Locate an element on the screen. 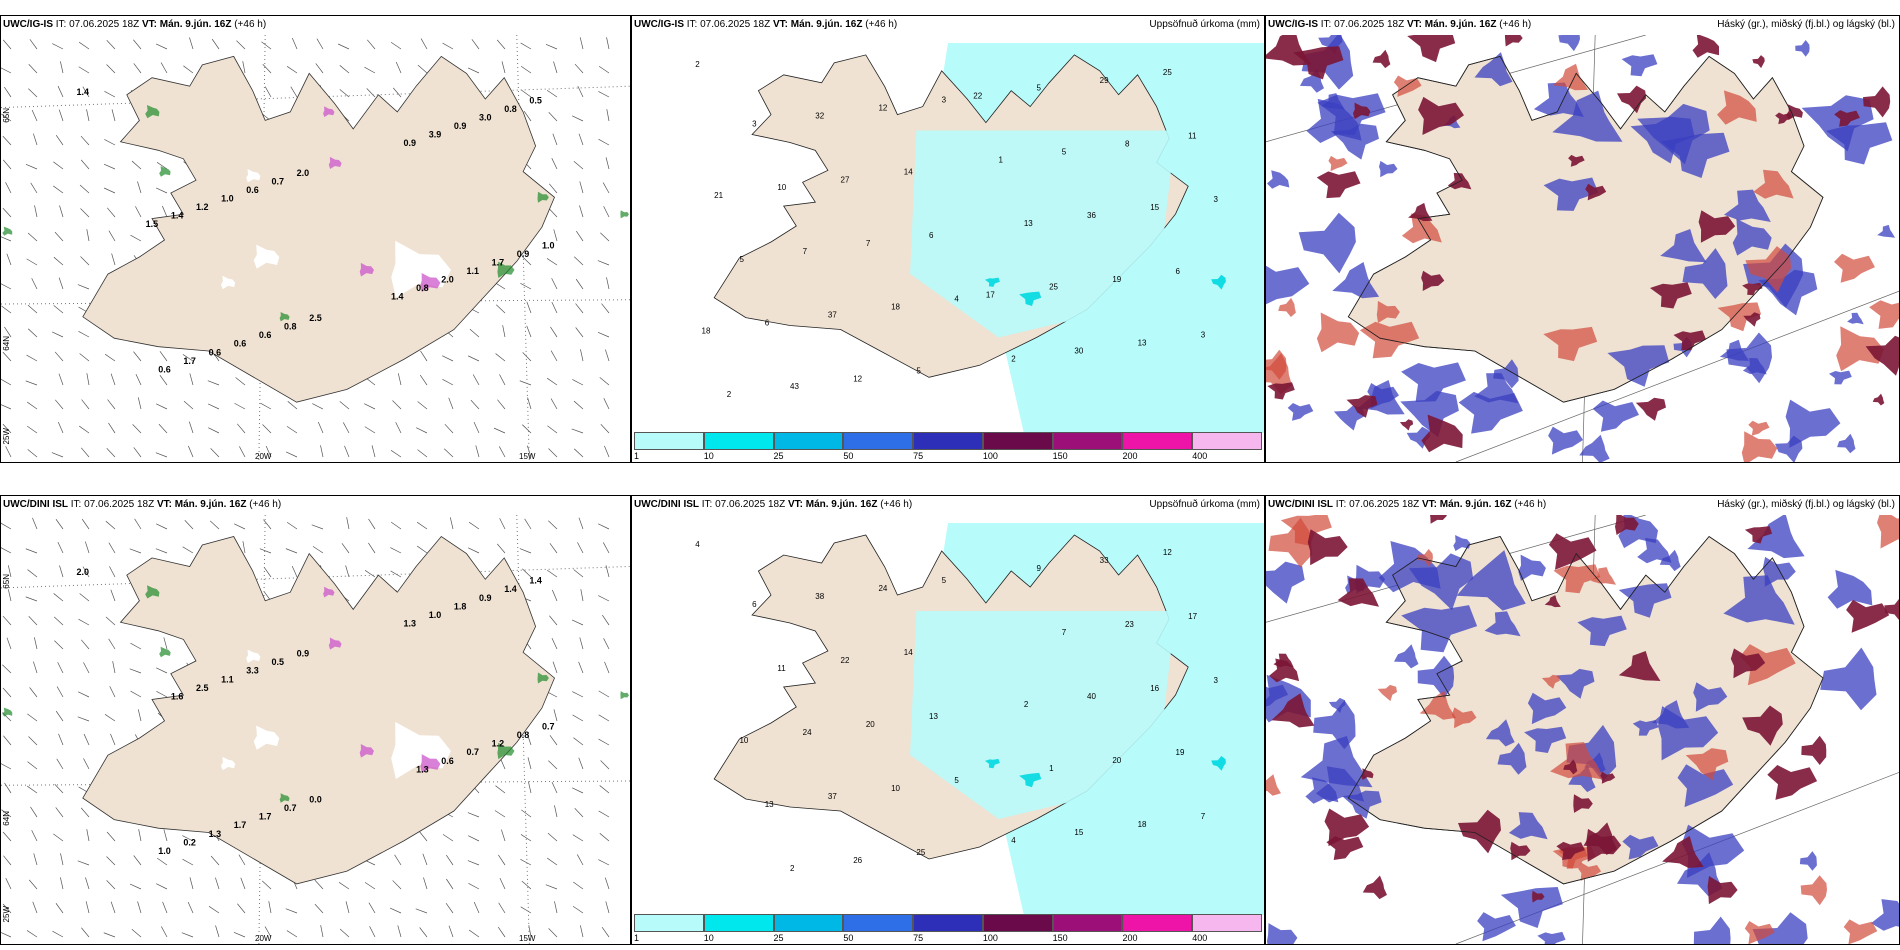 The height and width of the screenshot is (950, 1900). precip-value: 20 is located at coordinates (1116, 760).